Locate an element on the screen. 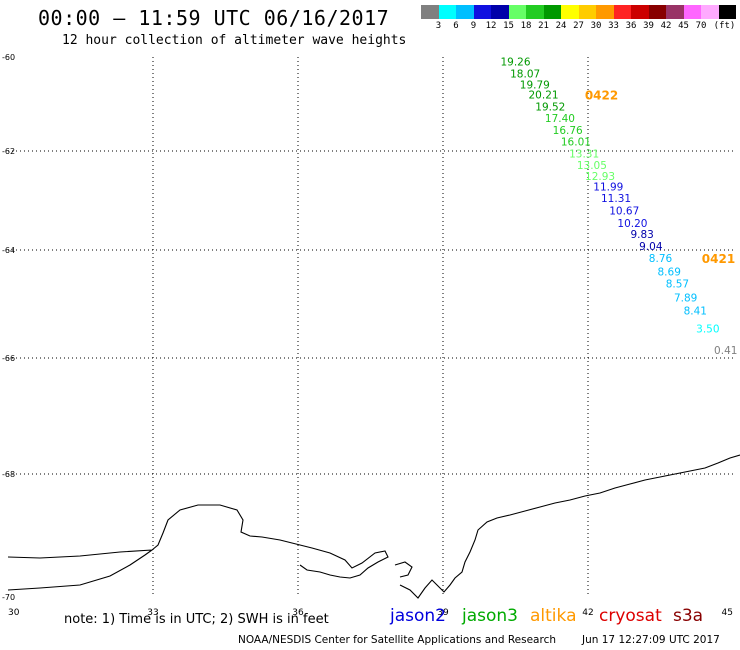  swh-label: 10.20 is located at coordinates (632, 224).